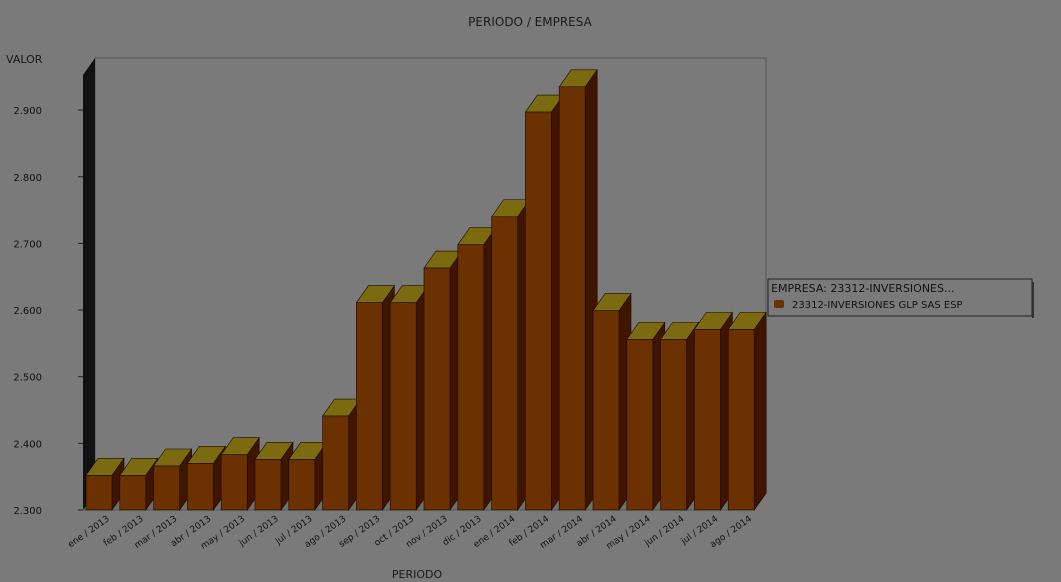  I want to click on legend-box, so click(900, 297).